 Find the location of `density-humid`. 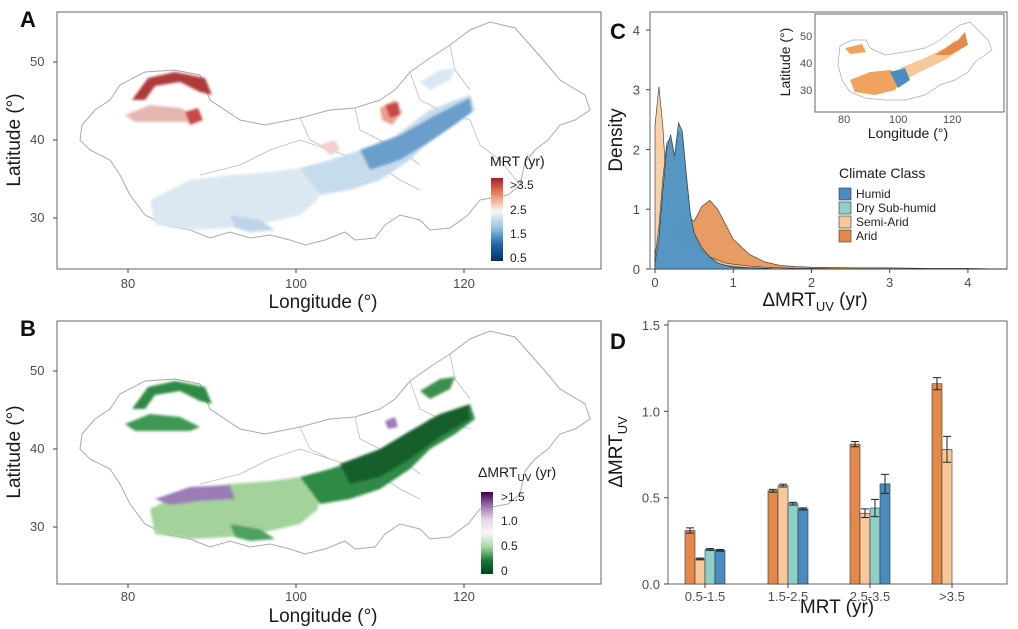

density-humid is located at coordinates (830, 195).